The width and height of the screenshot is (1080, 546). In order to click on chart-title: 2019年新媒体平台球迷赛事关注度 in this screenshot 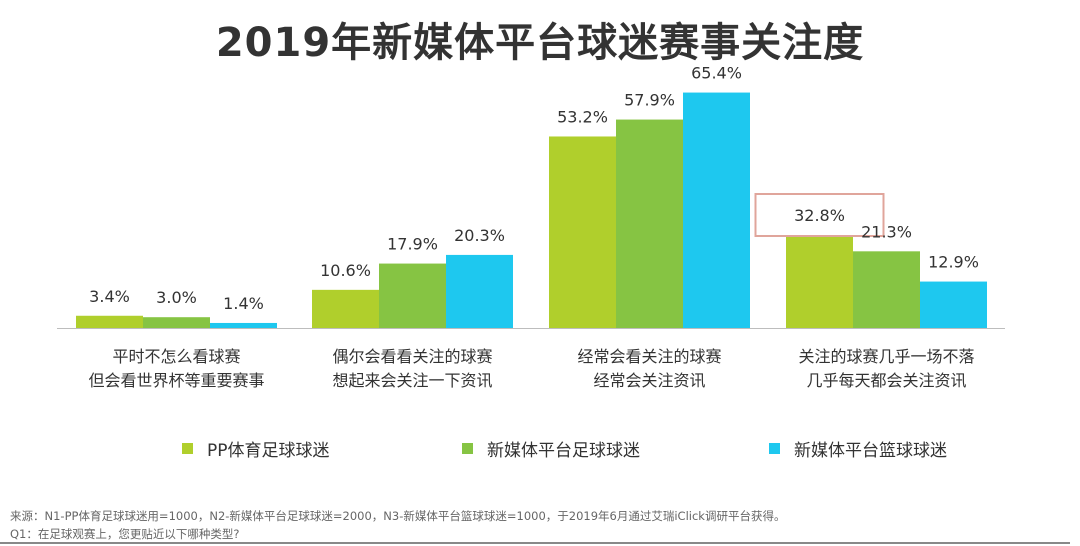, I will do `click(540, 43)`.